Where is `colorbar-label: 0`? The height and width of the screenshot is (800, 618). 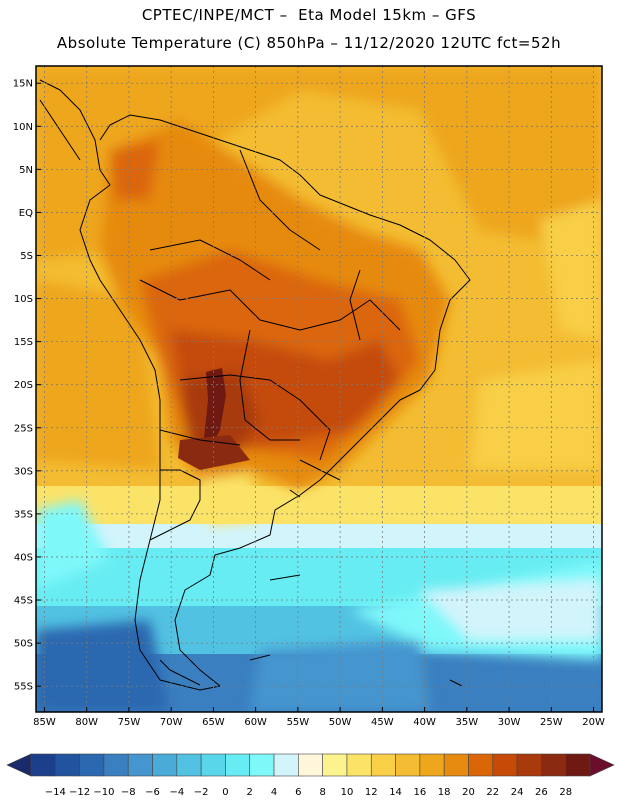
colorbar-label: 0 is located at coordinates (225, 792).